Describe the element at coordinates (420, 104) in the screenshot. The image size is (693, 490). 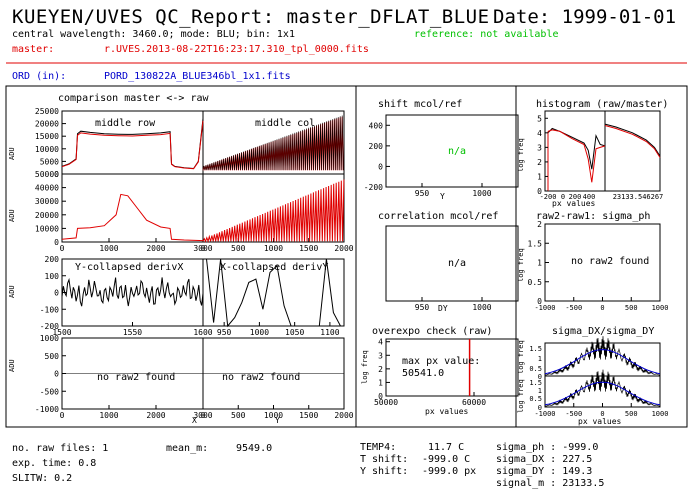
I see `shift-title: shift mcol/ref` at that location.